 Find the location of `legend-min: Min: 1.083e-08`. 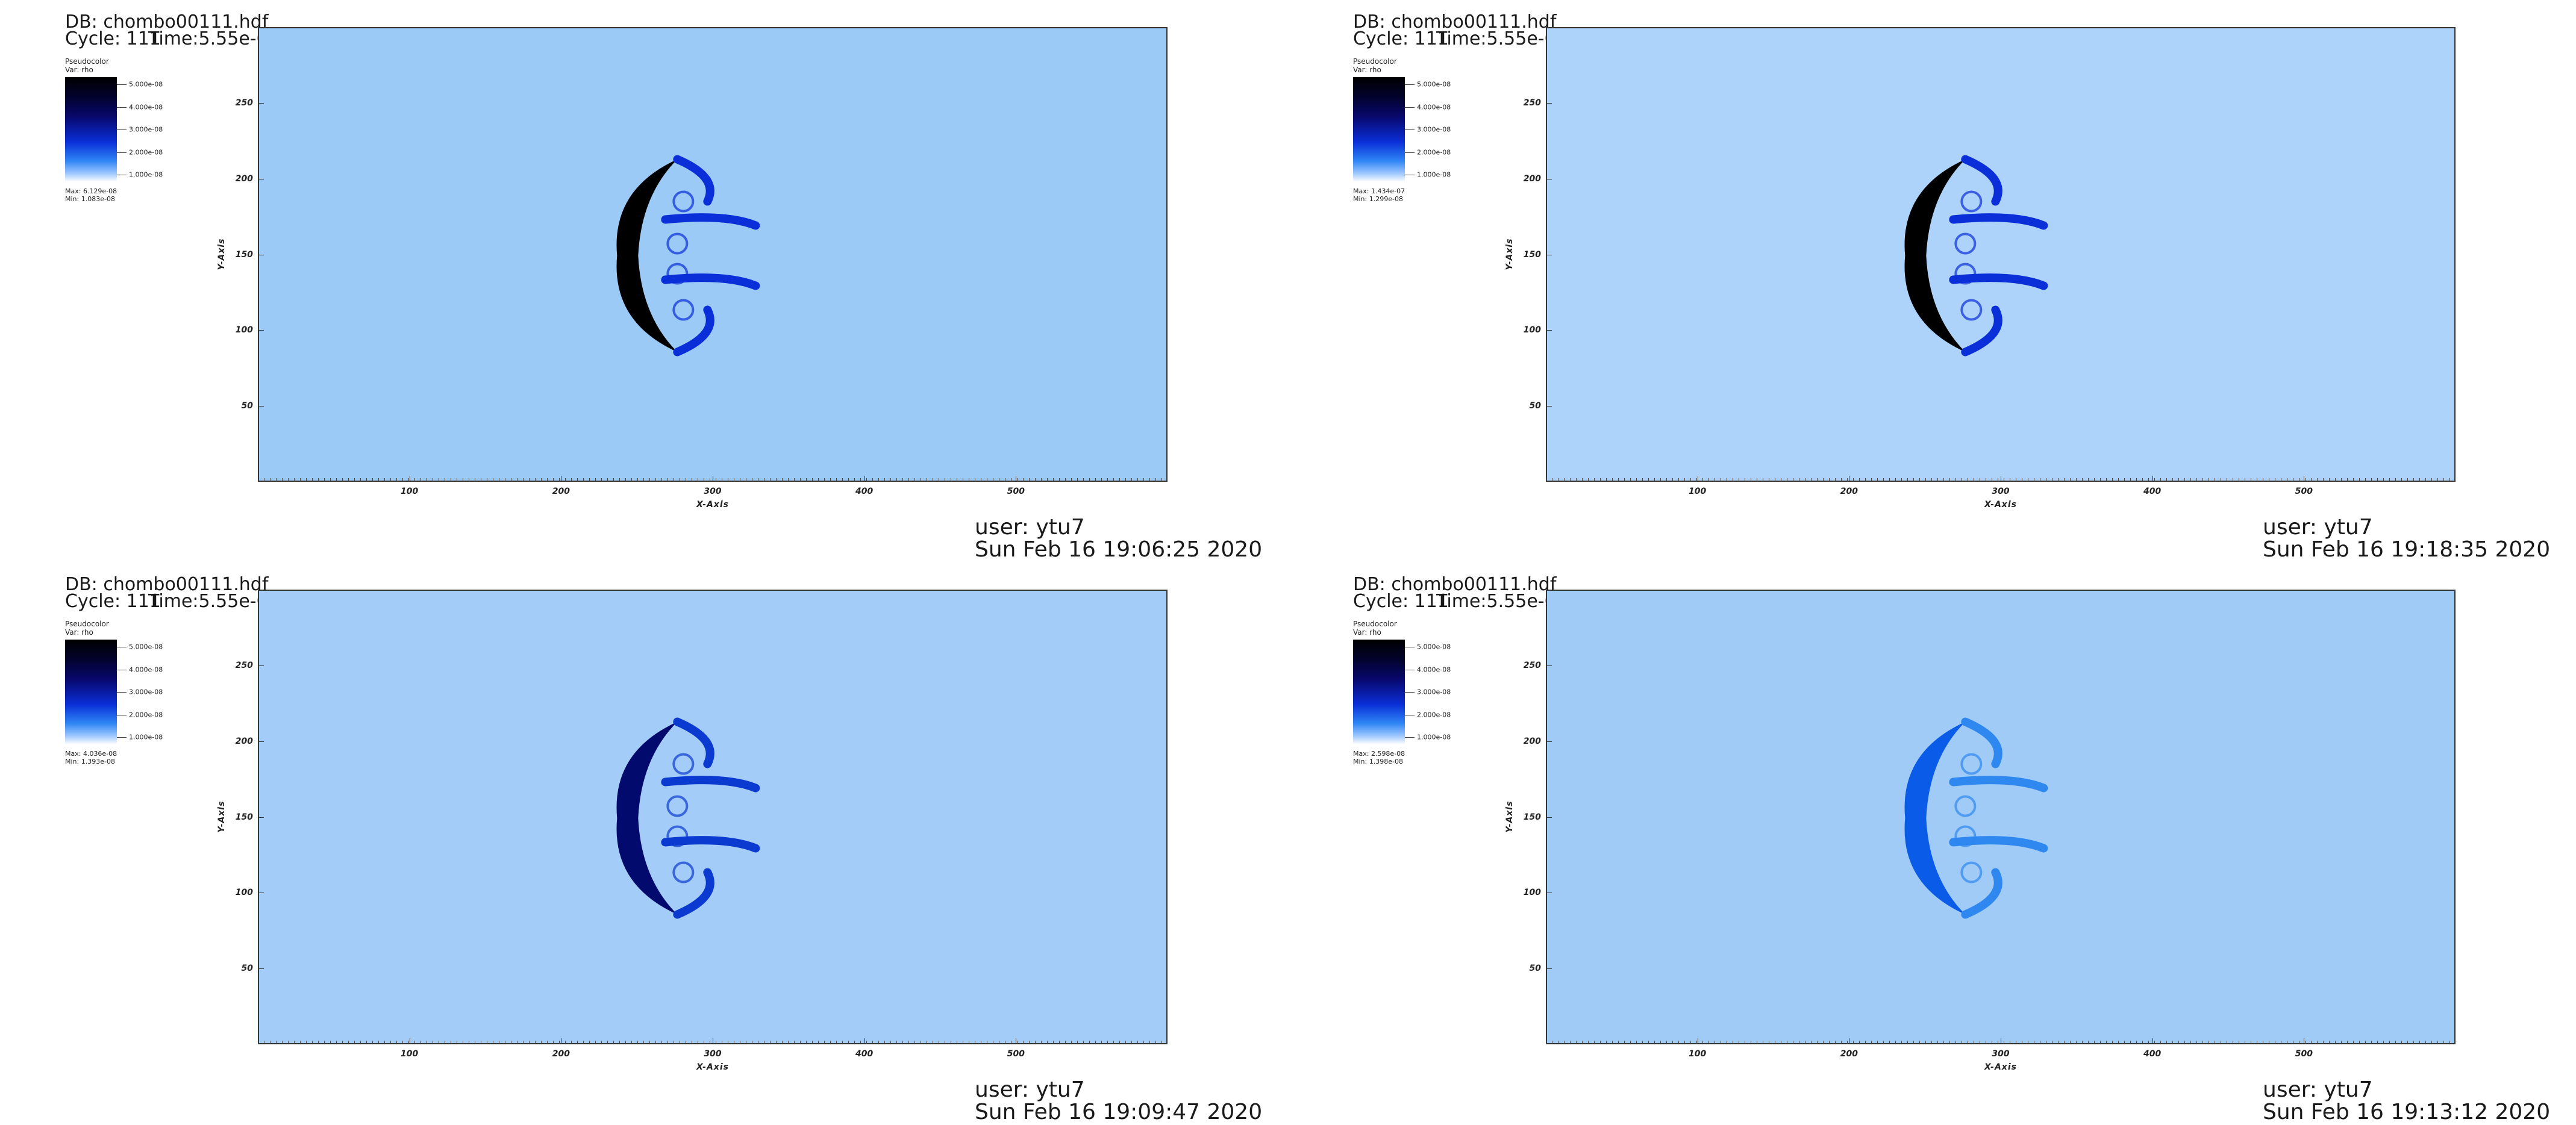

legend-min: Min: 1.083e-08 is located at coordinates (90, 199).